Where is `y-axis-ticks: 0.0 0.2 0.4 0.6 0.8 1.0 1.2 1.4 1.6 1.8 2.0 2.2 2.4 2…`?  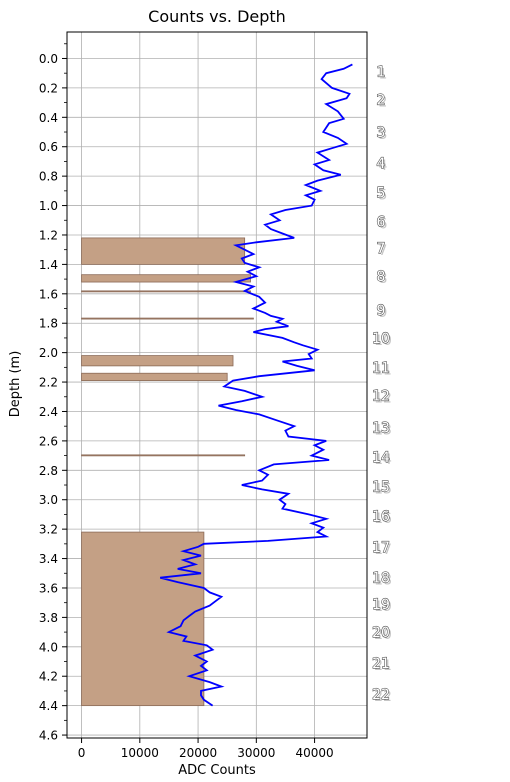 y-axis-ticks: 0.0 0.2 0.4 0.6 0.8 1.0 1.2 1.4 1.6 1.8 2.0 2.2 2.4 2… is located at coordinates (53, 393).